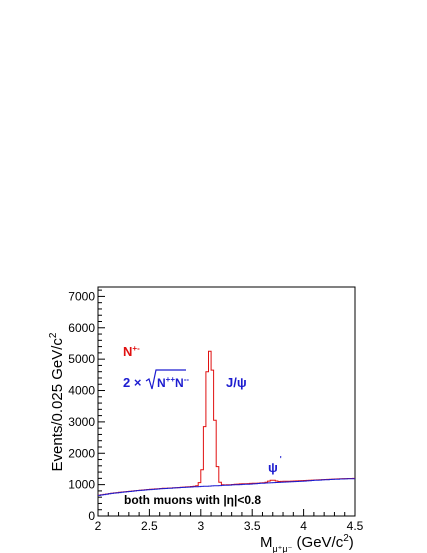  What do you see at coordinates (86, 406) in the screenshot?
I see `y-axis-ticks: 0 1000 2000 3000 4000 5000 6000 7000` at bounding box center [86, 406].